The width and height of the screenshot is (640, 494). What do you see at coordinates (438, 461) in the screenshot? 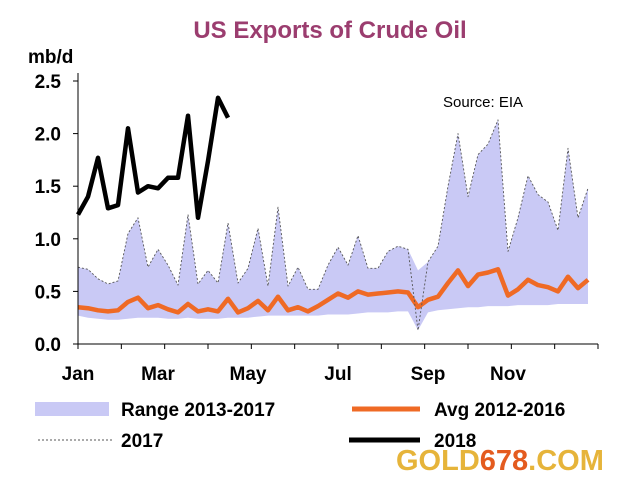
I see `watermark-part1: GOLD` at bounding box center [438, 461].